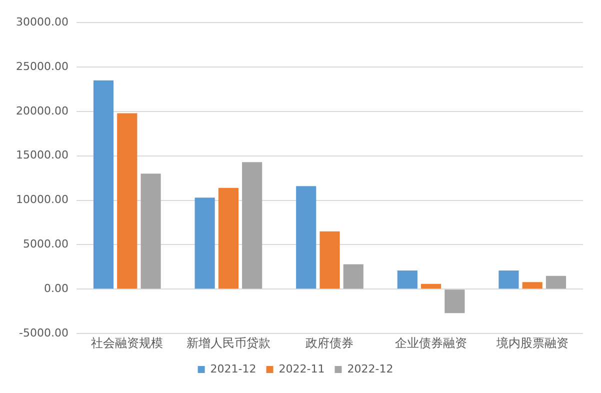 The width and height of the screenshot is (601, 393). I want to click on y-tick-label: -5000.00, so click(43, 333).